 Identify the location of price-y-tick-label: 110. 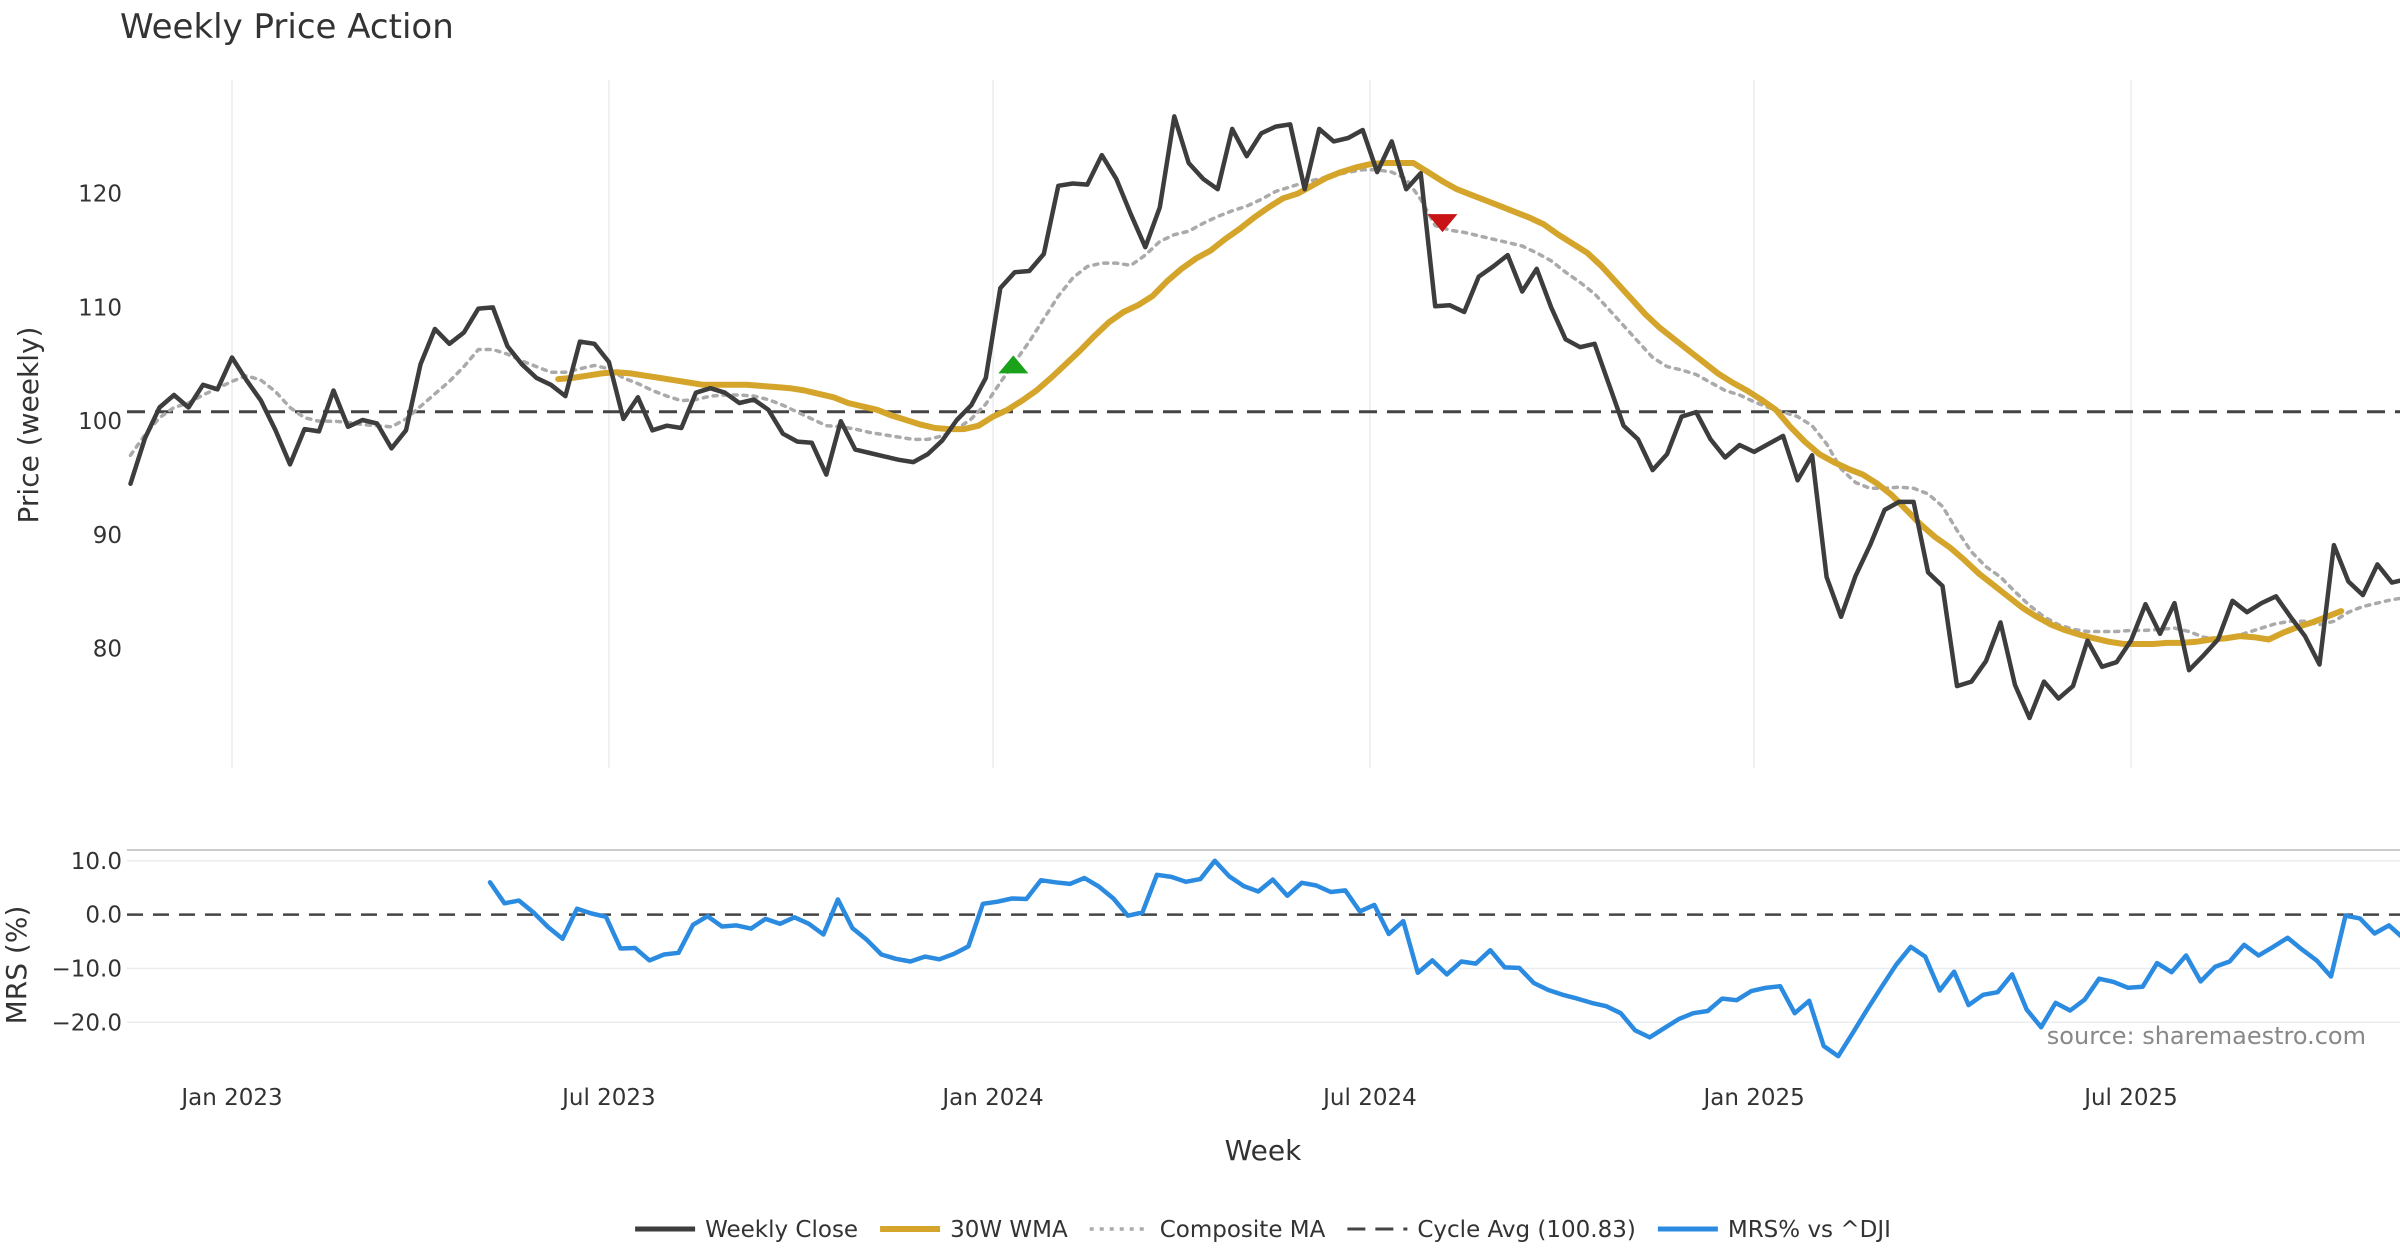
(100, 308).